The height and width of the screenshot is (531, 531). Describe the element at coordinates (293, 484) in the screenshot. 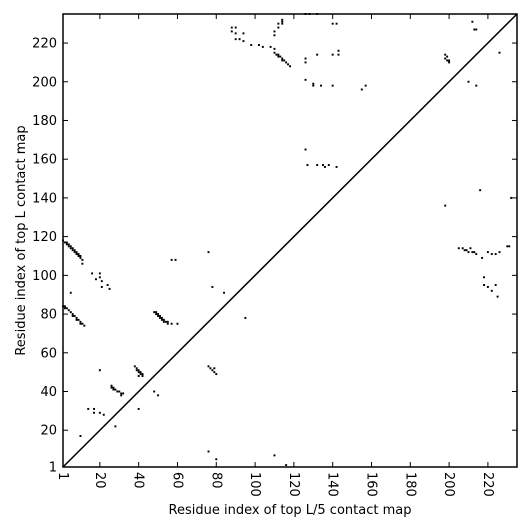

I see `x-tick-label: 120` at that location.